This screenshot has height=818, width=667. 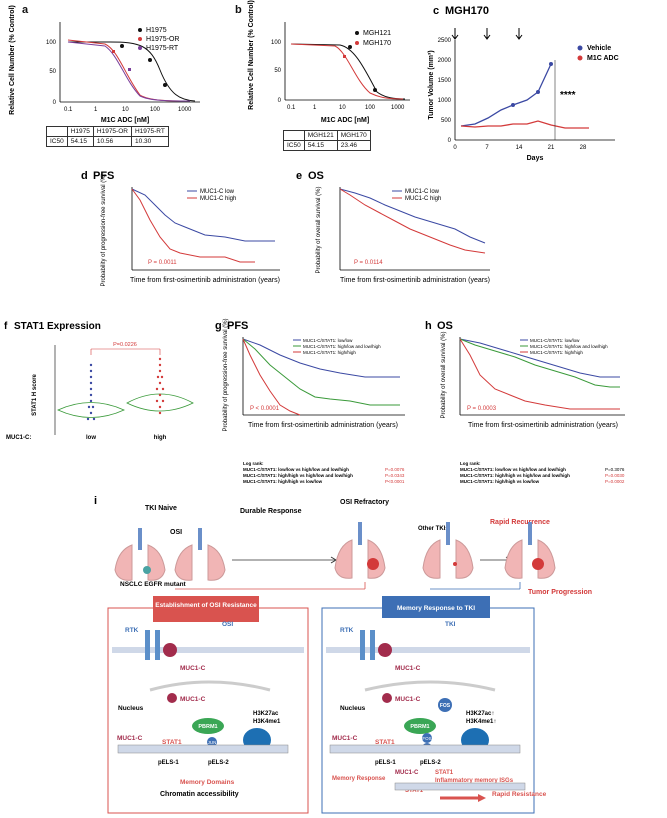 I want to click on cell: 10.30, so click(x=149, y=141).